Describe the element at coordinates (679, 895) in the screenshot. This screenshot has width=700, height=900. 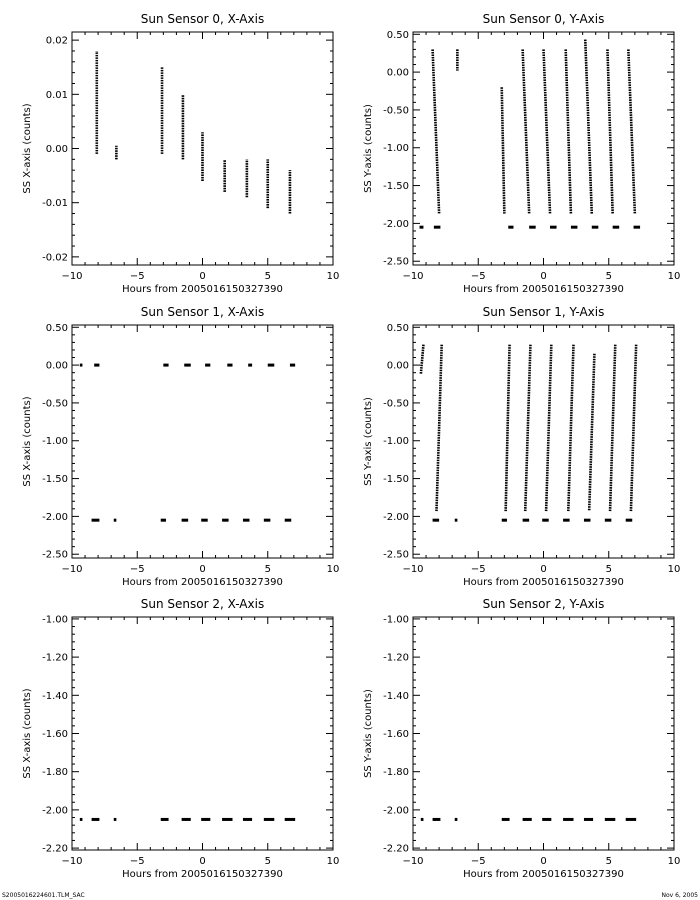
I see `footer-date: Nov 6, 2005` at that location.